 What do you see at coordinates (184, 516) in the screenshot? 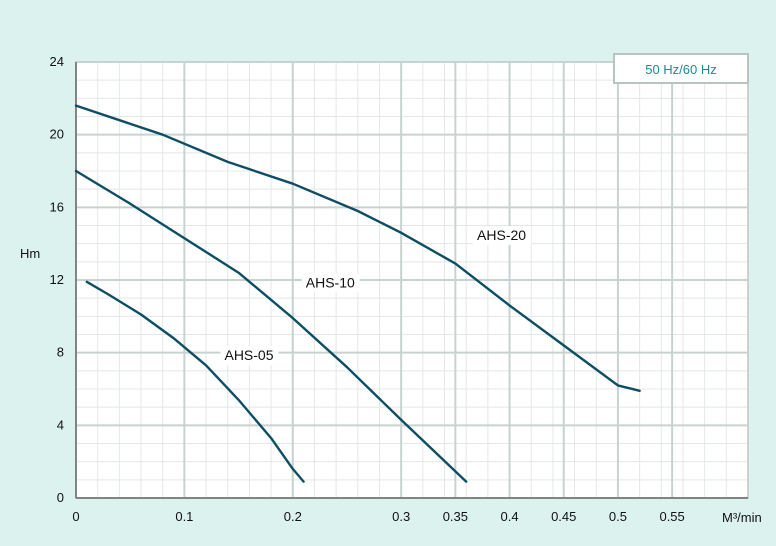
I see `x-tick-label: 0.1` at bounding box center [184, 516].